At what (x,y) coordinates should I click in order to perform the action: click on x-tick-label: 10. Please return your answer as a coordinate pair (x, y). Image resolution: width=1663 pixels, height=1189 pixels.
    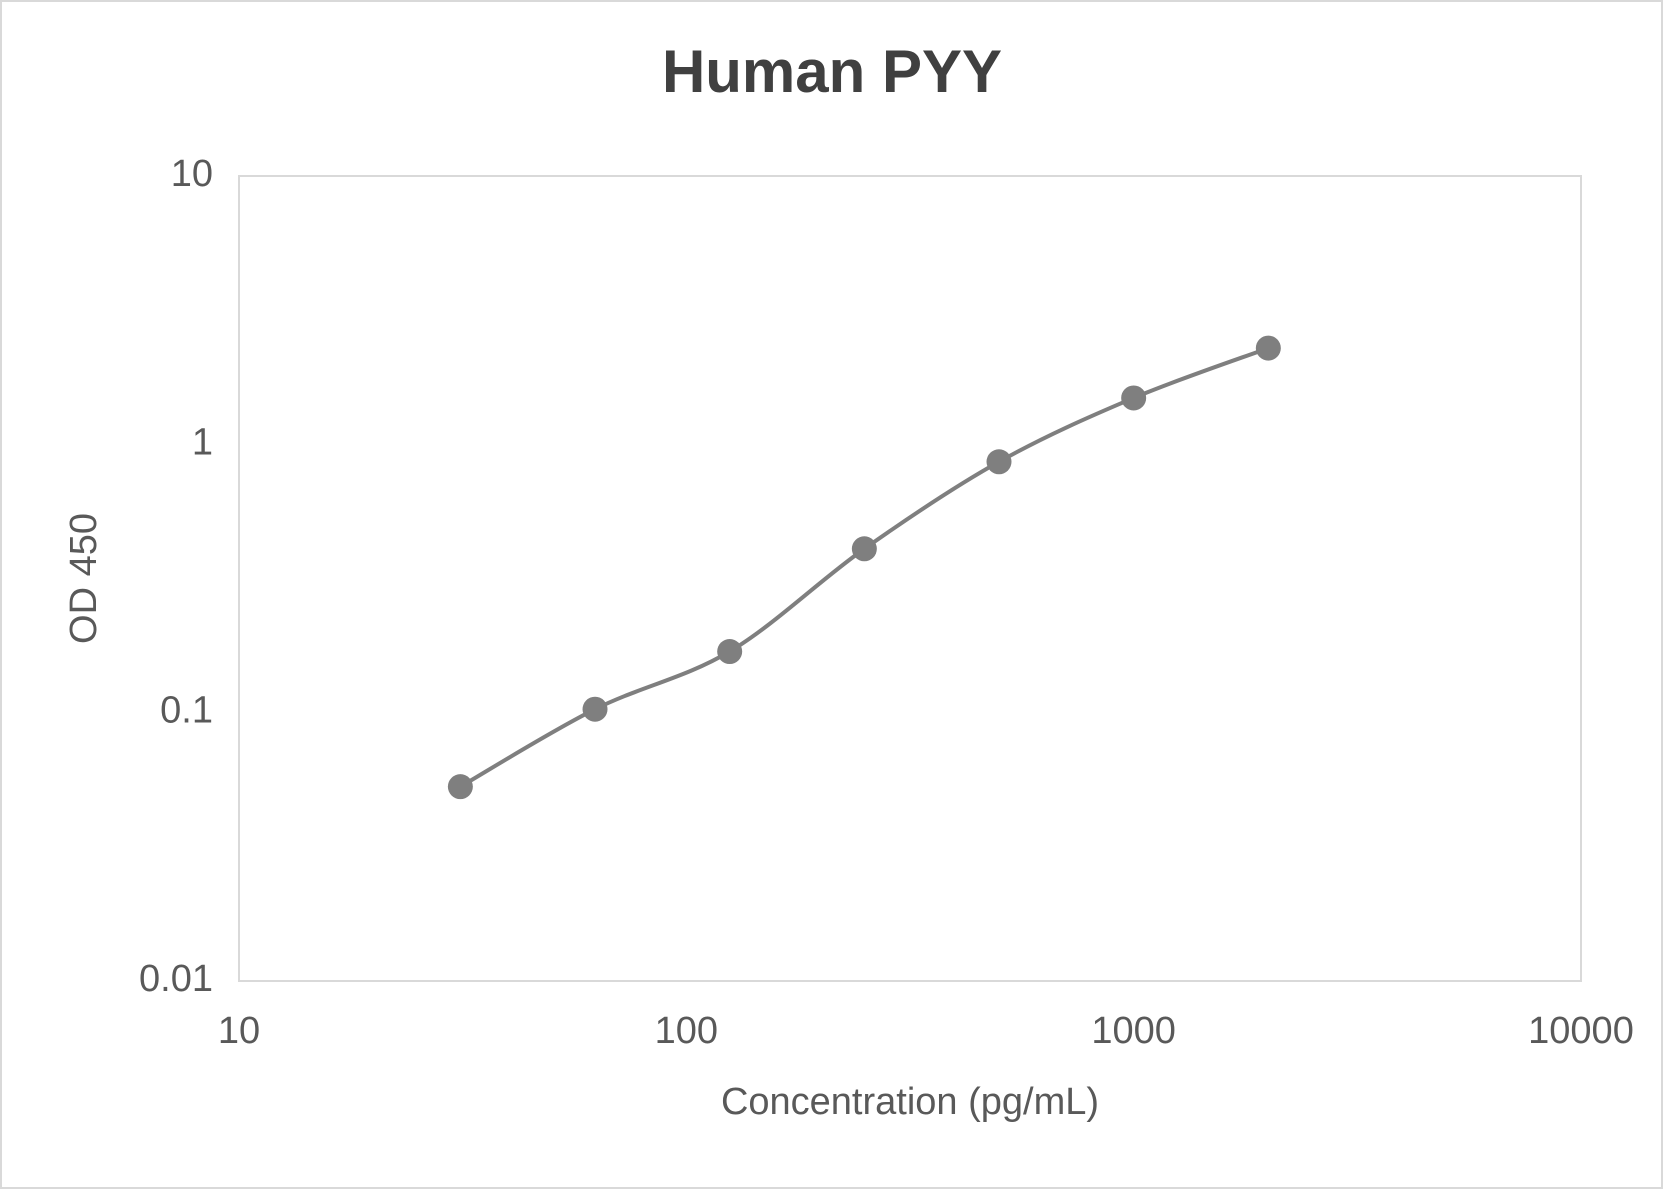
    Looking at the image, I should click on (239, 1031).